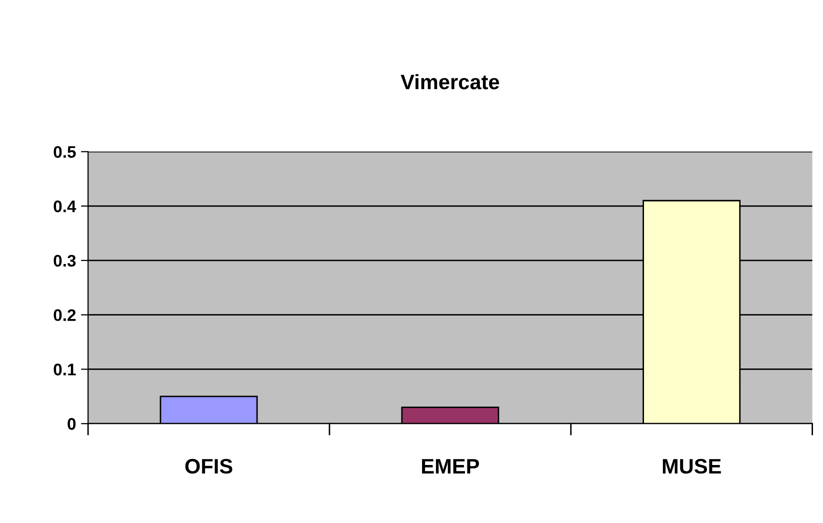 The height and width of the screenshot is (523, 823). What do you see at coordinates (450, 466) in the screenshot?
I see `x-tick-label: EMEP` at bounding box center [450, 466].